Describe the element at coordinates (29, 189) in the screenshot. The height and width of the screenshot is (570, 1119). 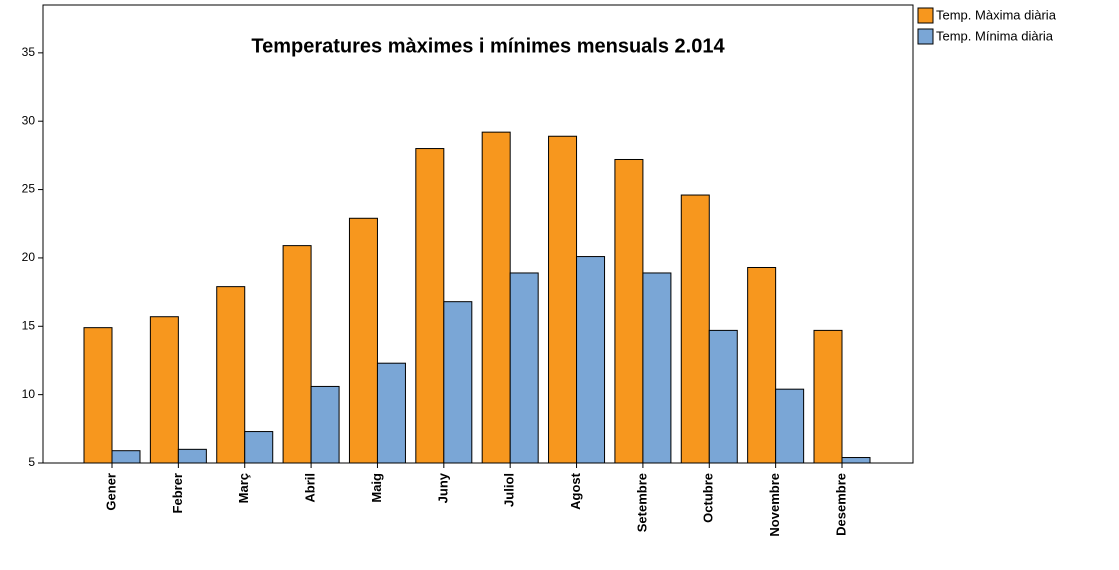
I see `y-tick-label: 25` at that location.